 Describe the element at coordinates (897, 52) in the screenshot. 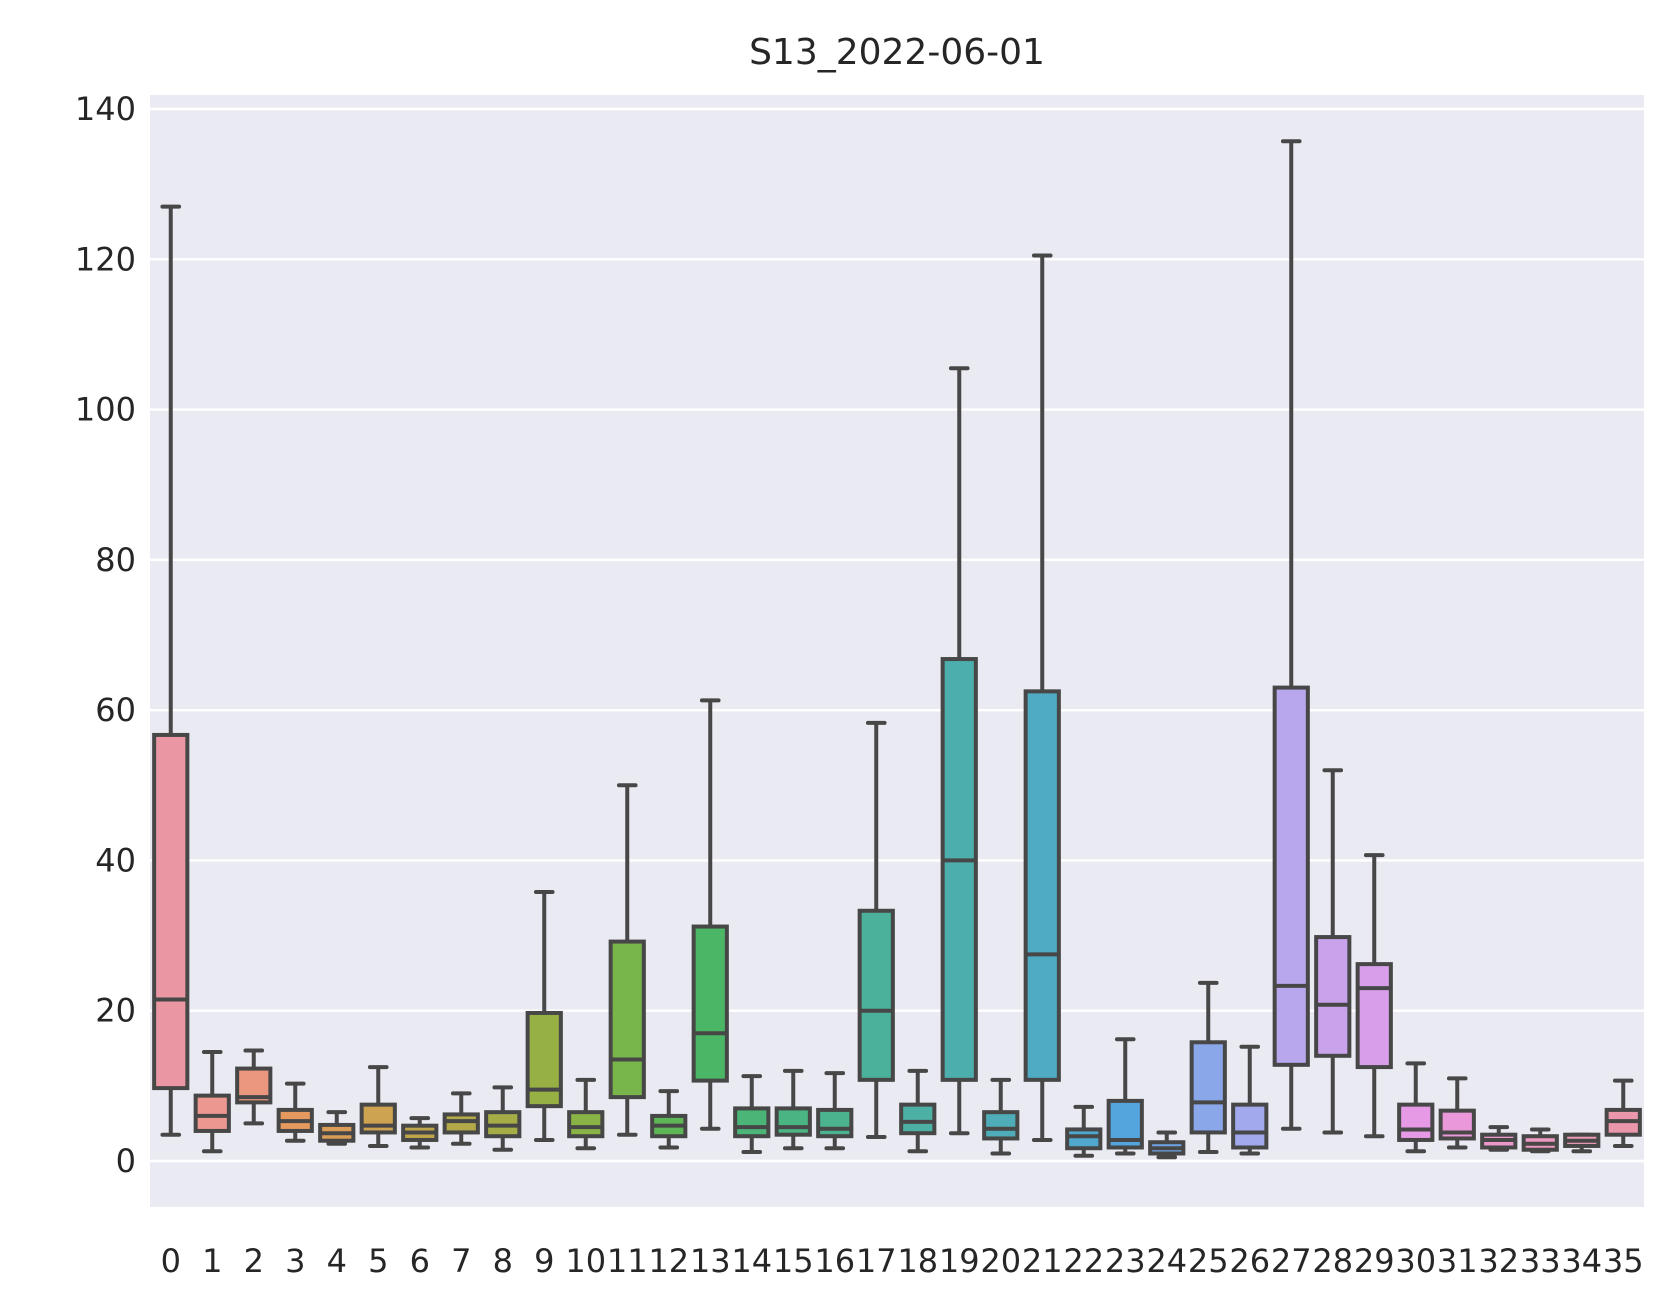

I see `chart-title: S13_2022-06-01` at that location.